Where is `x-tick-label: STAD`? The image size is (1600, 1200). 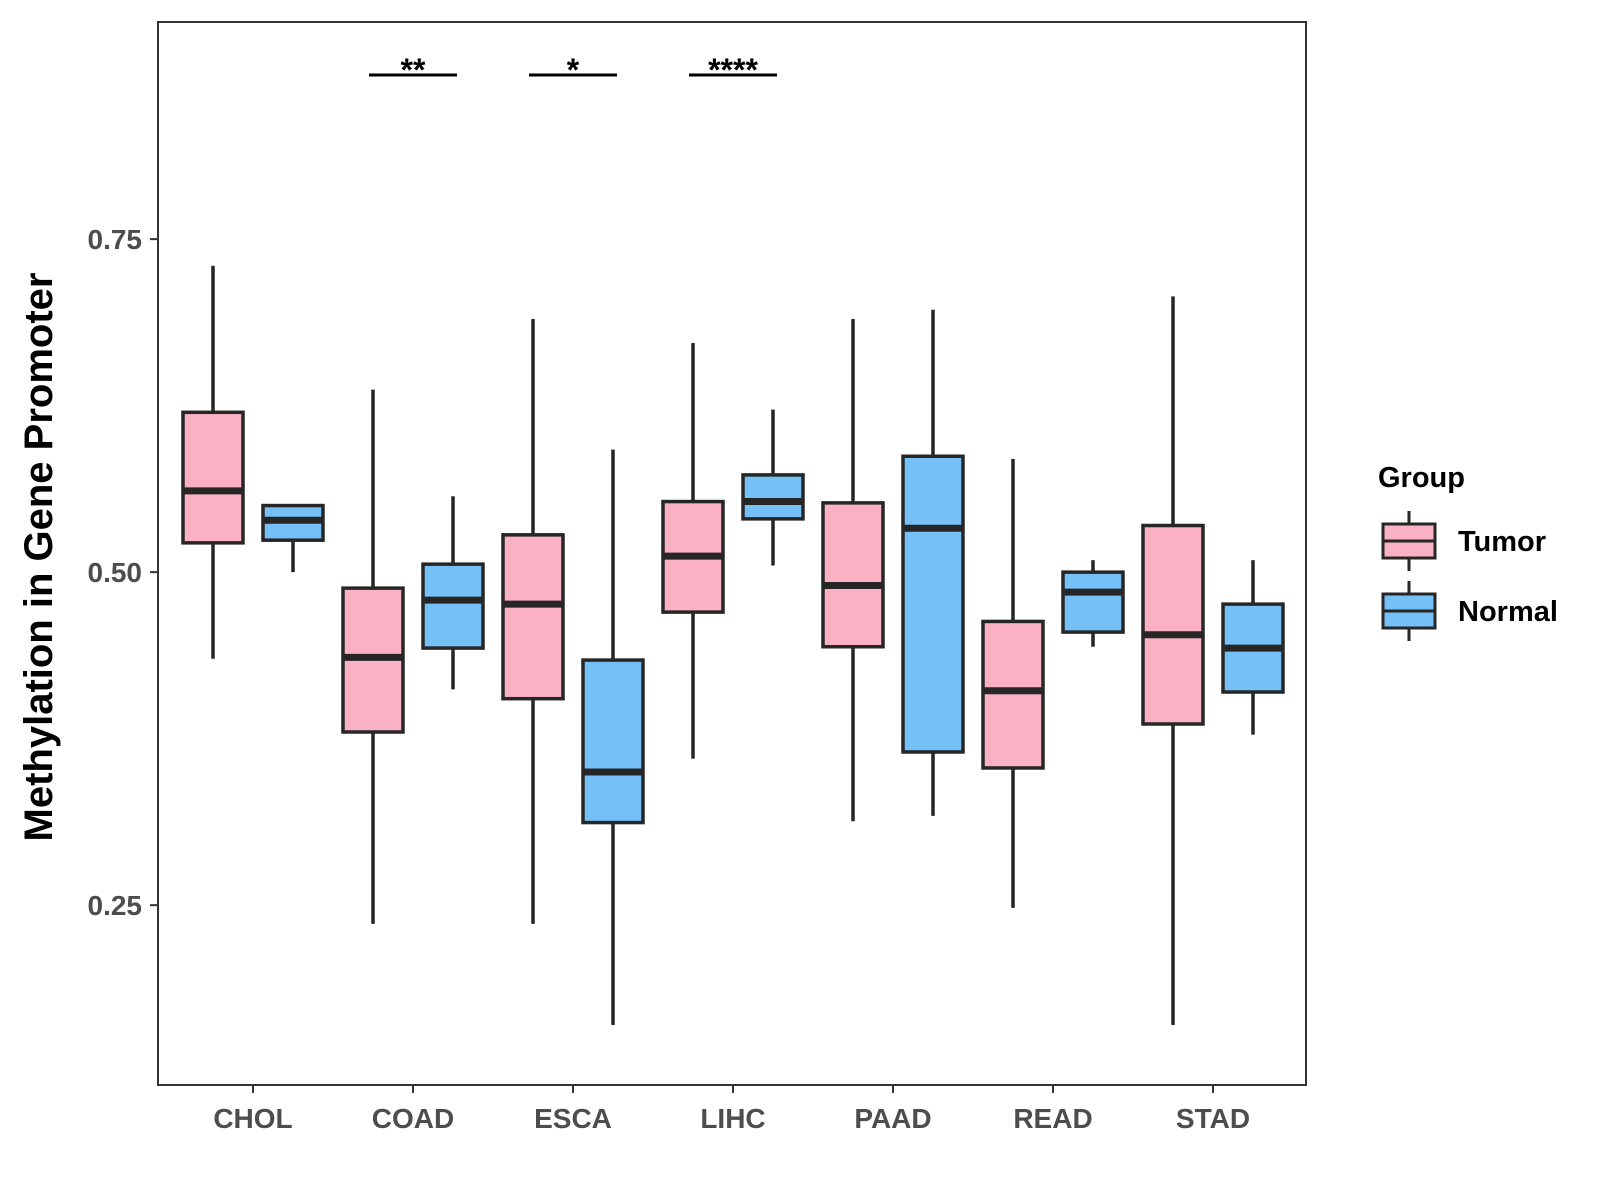 x-tick-label: STAD is located at coordinates (1213, 1118).